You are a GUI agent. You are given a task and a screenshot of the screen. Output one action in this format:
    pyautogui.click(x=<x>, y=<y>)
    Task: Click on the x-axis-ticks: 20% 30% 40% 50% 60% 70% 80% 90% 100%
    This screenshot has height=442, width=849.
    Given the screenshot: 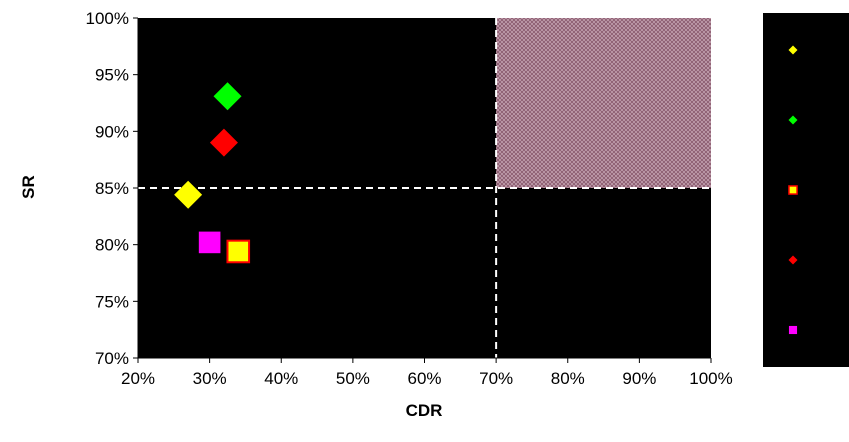 What is the action you would take?
    pyautogui.click(x=427, y=373)
    